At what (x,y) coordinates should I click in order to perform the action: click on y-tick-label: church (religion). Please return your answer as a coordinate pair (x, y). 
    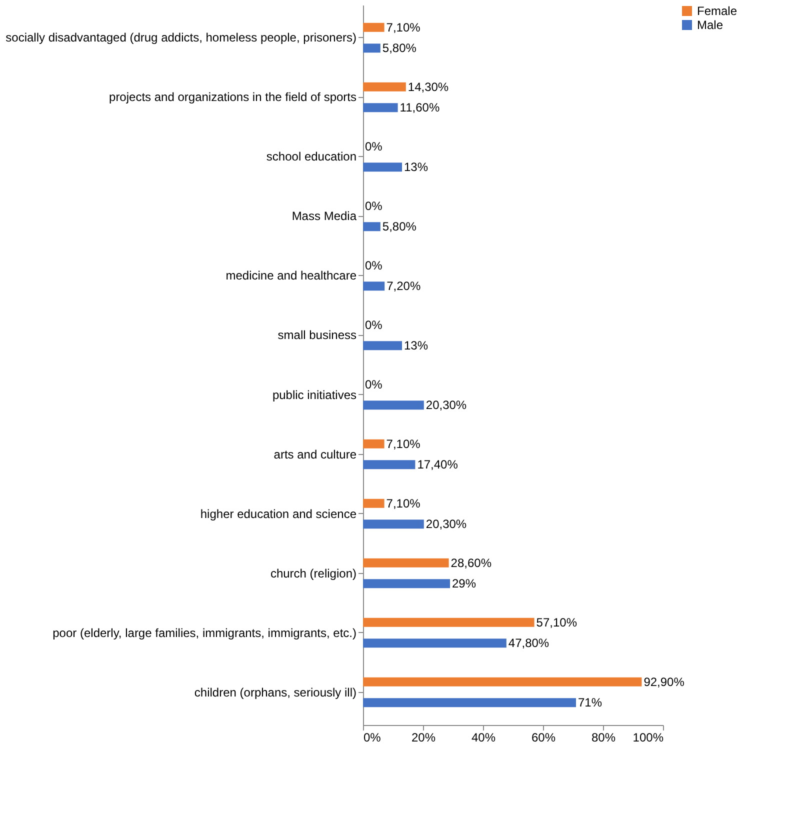
    Looking at the image, I should click on (313, 573).